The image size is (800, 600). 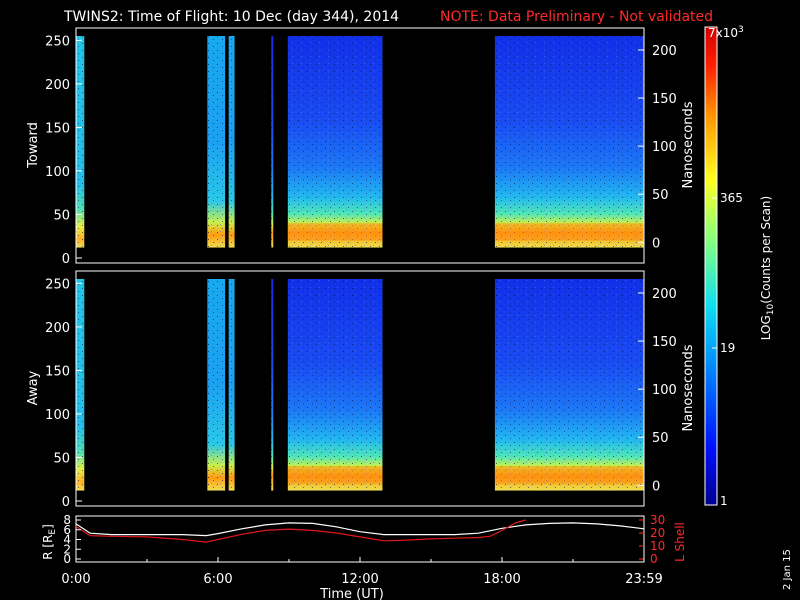 What do you see at coordinates (787, 569) in the screenshot?
I see `creation-date-stamp: 2 Jan 15` at bounding box center [787, 569].